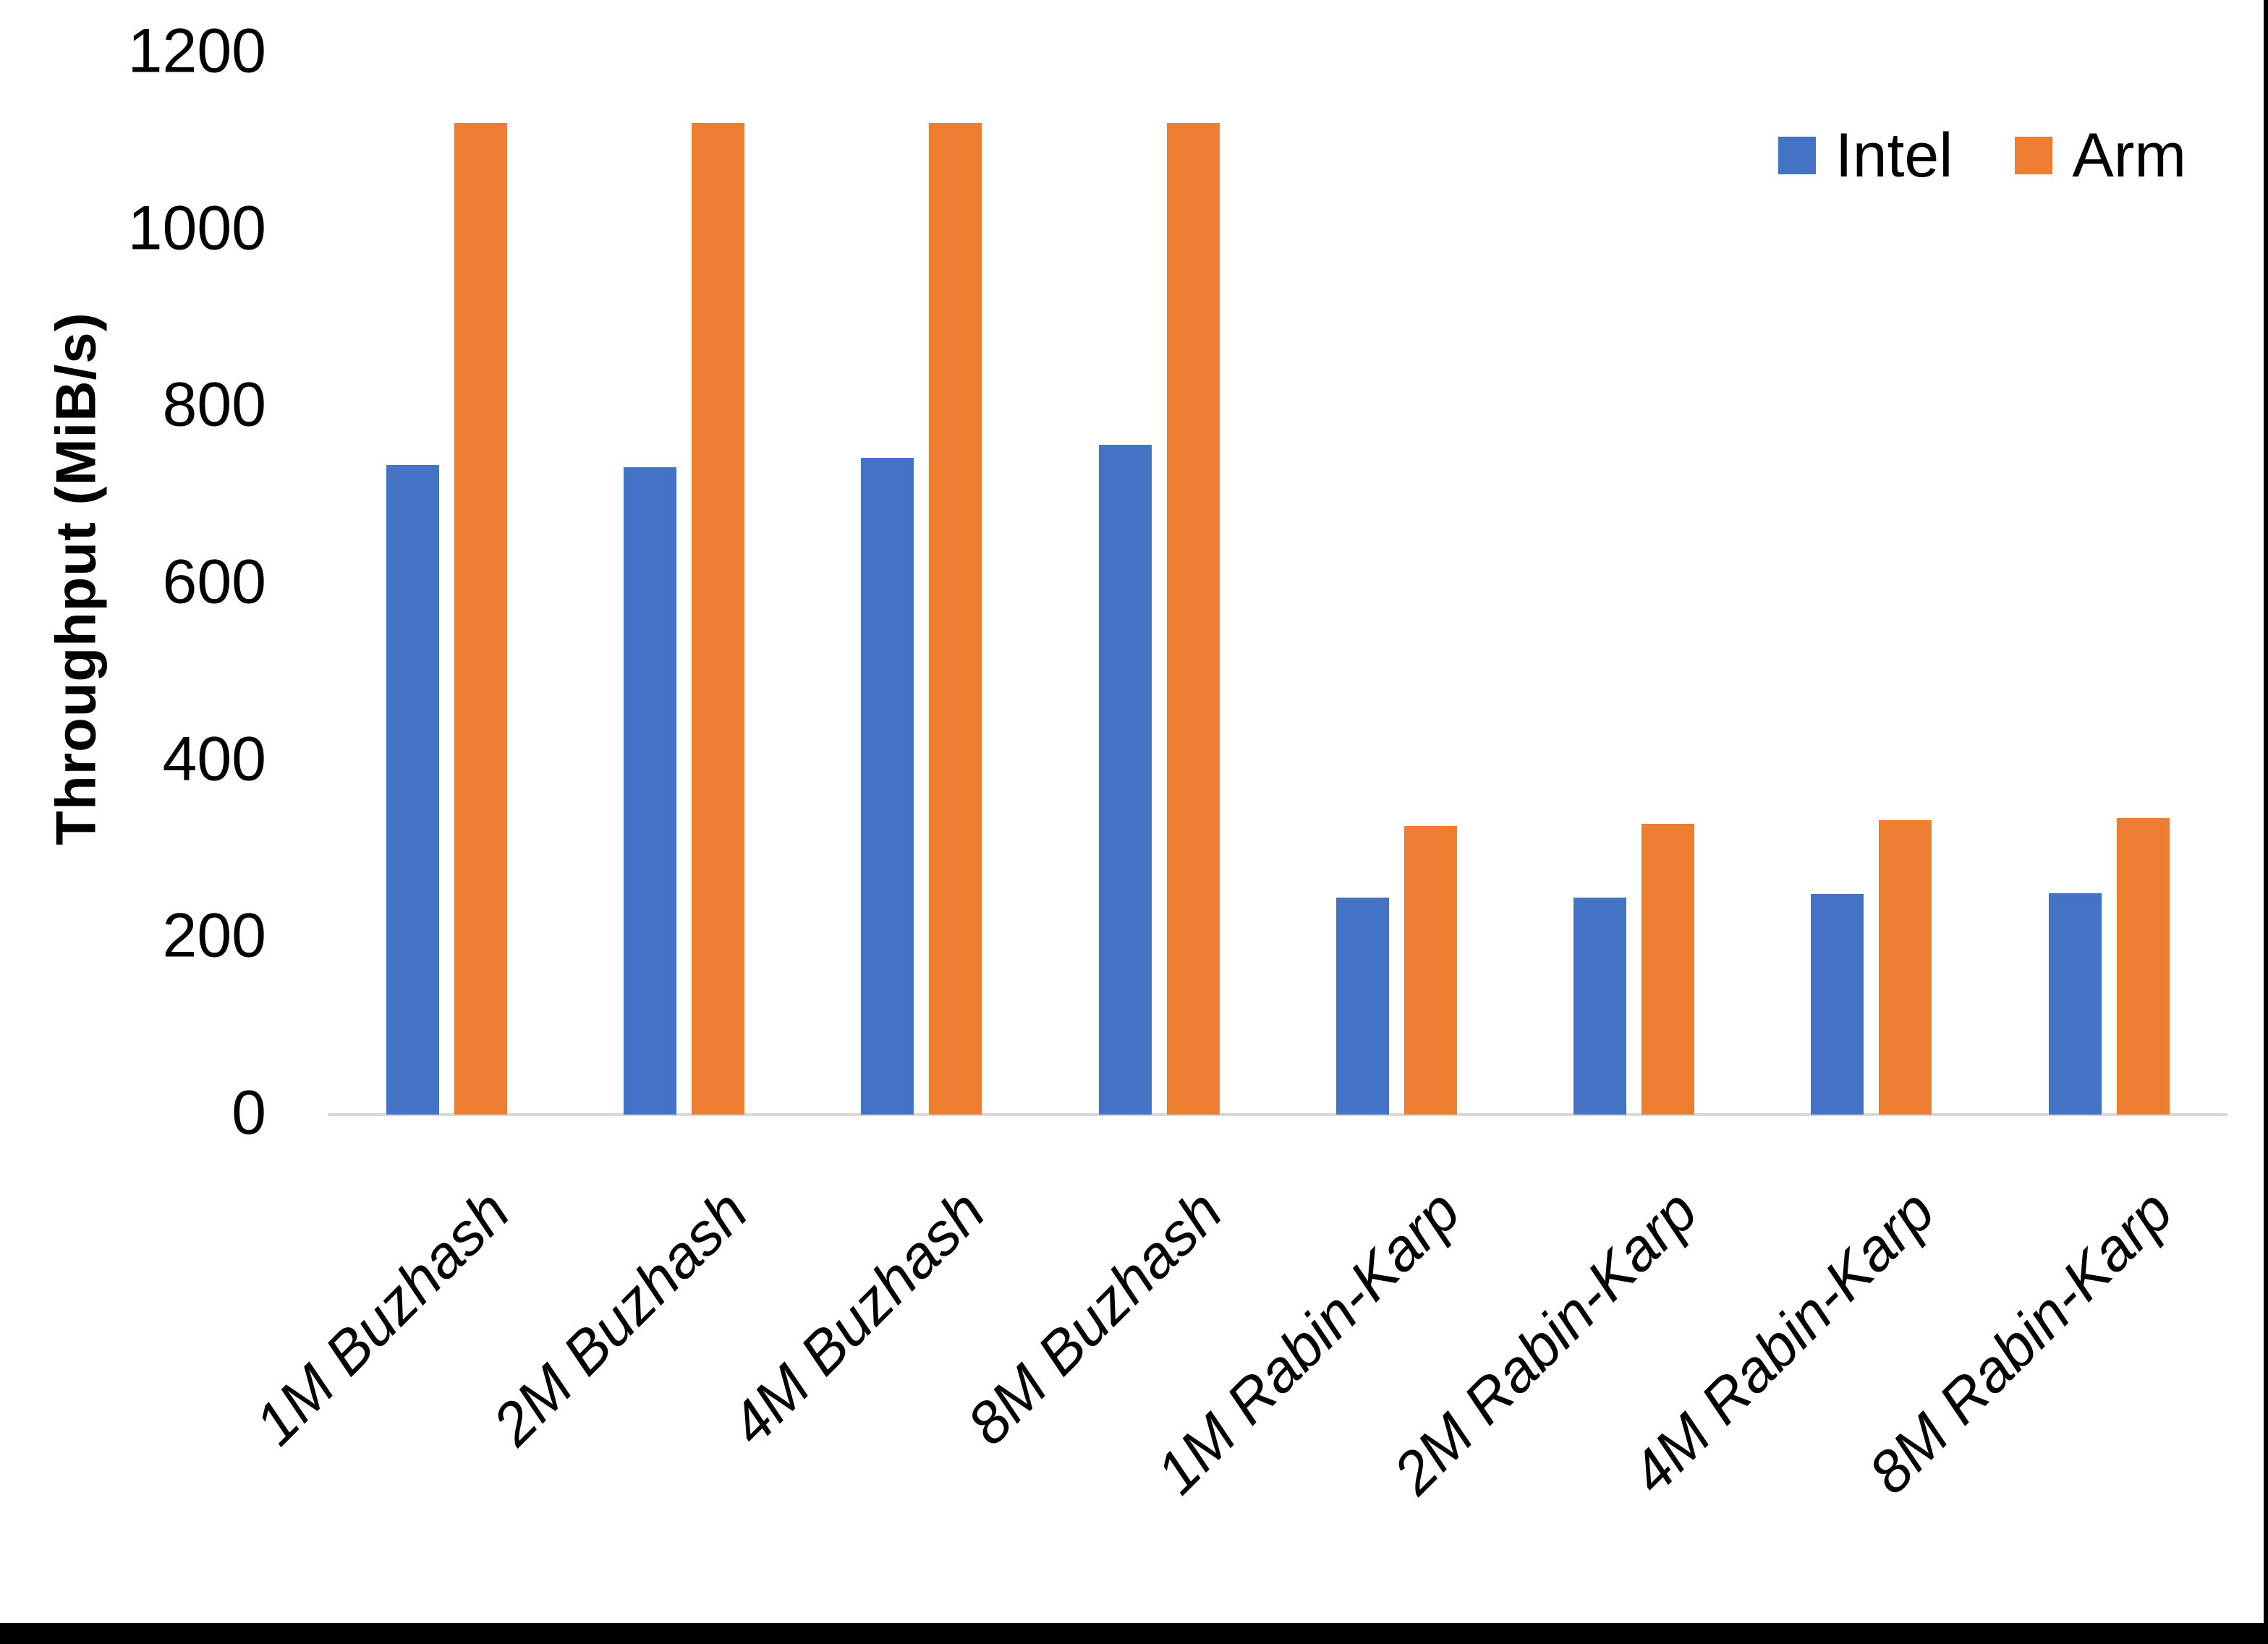  I want to click on intel-bar-1m-rabin-karp, so click(1362, 1006).